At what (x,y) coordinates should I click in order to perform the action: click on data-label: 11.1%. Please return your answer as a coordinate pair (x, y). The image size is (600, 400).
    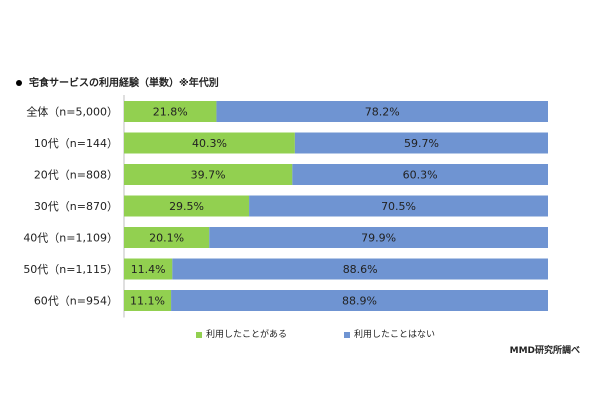
    Looking at the image, I should click on (147, 301).